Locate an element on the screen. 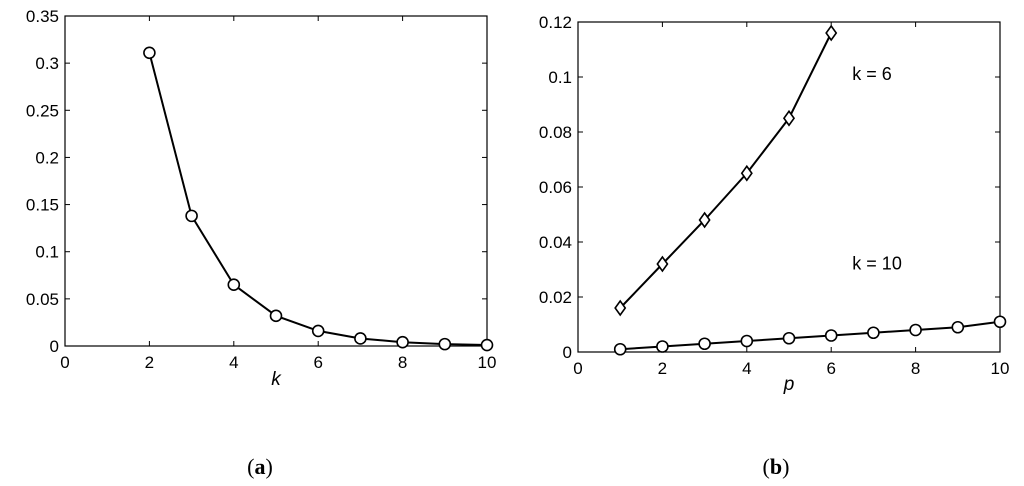 This screenshot has width=1024, height=486. panel-caption: (a) is located at coordinates (260, 466).